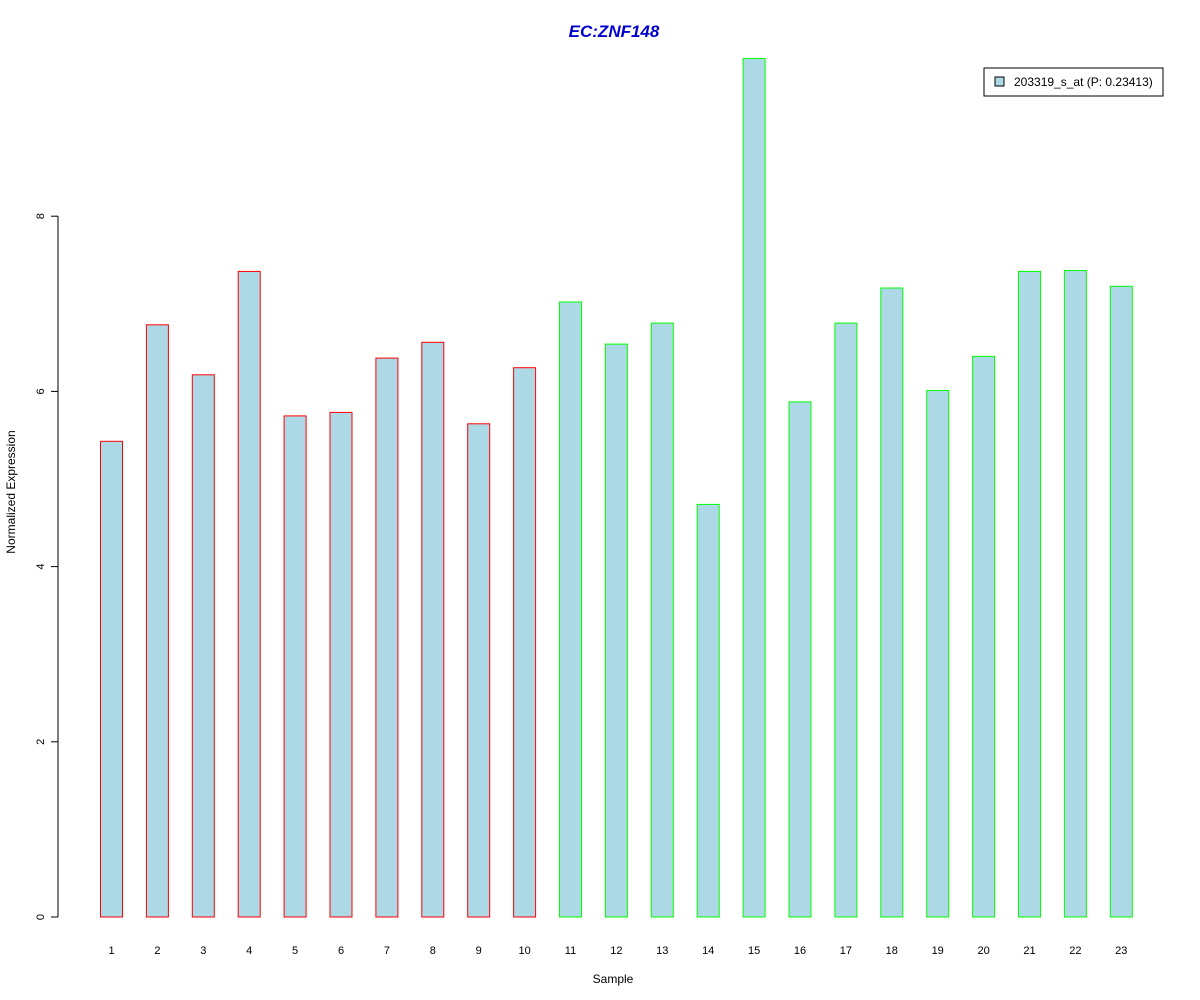 Image resolution: width=1200 pixels, height=1000 pixels. What do you see at coordinates (613, 979) in the screenshot?
I see `x-axis-label: Sample` at bounding box center [613, 979].